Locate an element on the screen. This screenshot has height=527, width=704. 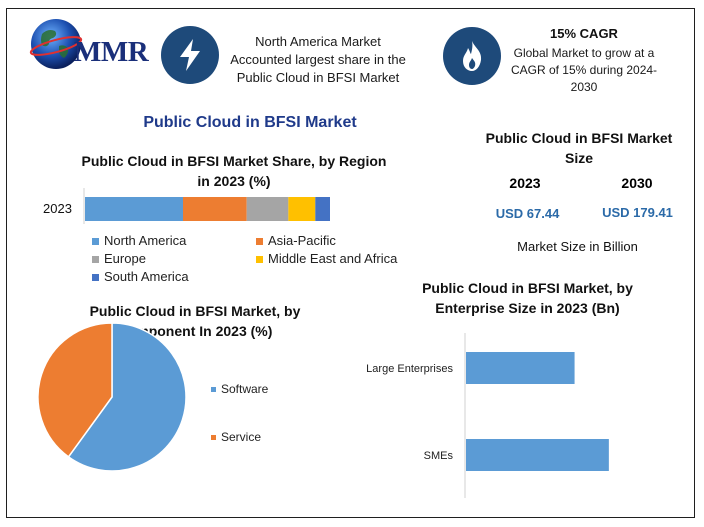
region-stacked-bar is located at coordinates (206, 206).